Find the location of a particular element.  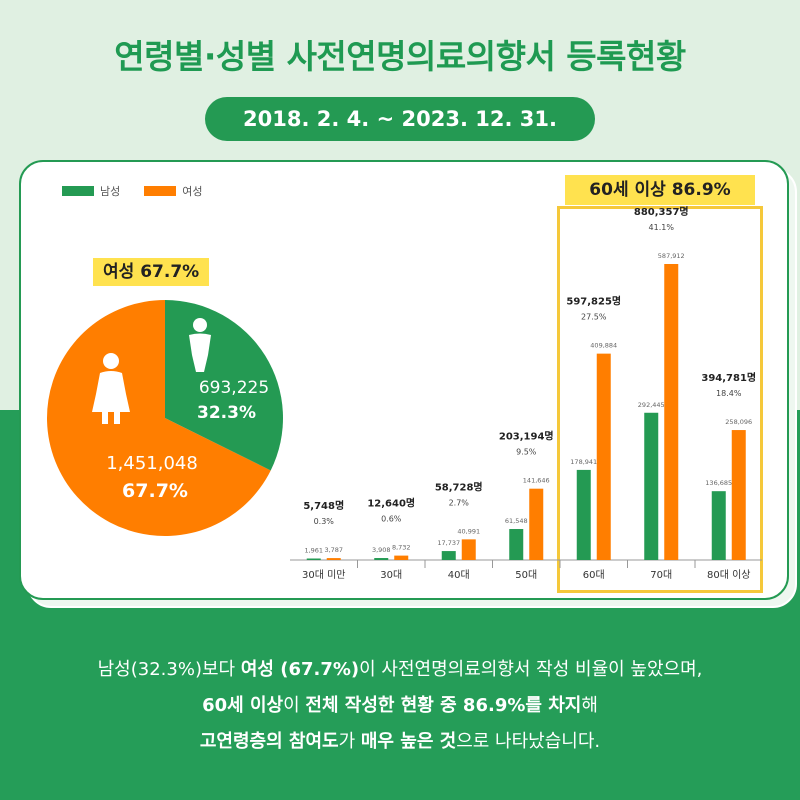

description-text-run: 60세 이상 is located at coordinates (243, 705).